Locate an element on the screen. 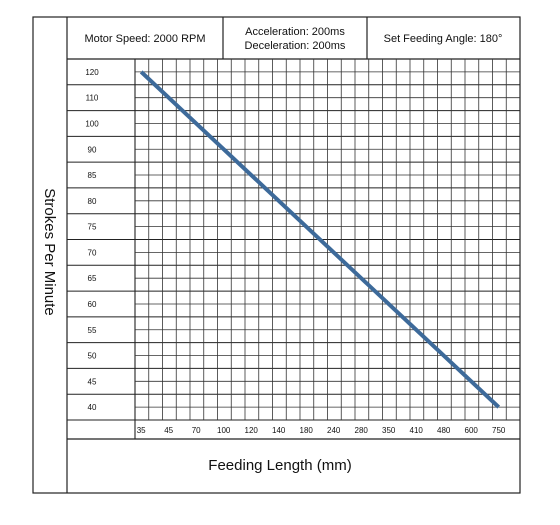 The image size is (560, 525). y-axis-label: Strokes Per Minute is located at coordinates (49, 252).